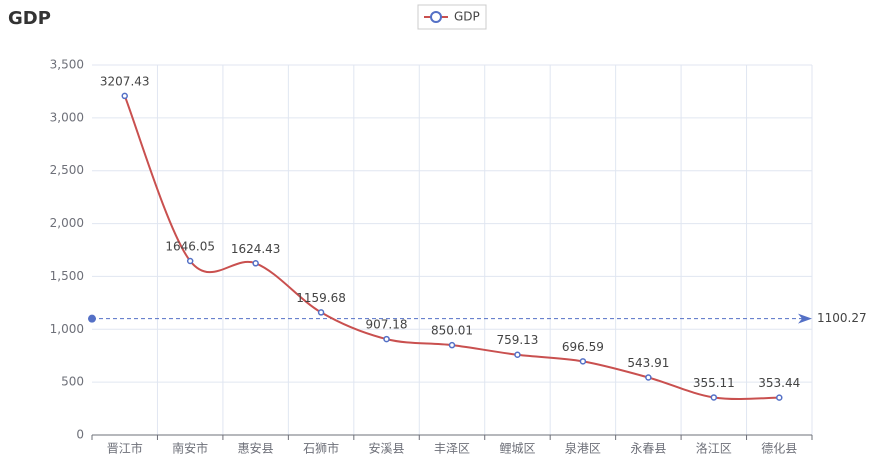 This screenshot has height=471, width=877. What do you see at coordinates (80, 435) in the screenshot?
I see `y-tick-label: 0` at bounding box center [80, 435].